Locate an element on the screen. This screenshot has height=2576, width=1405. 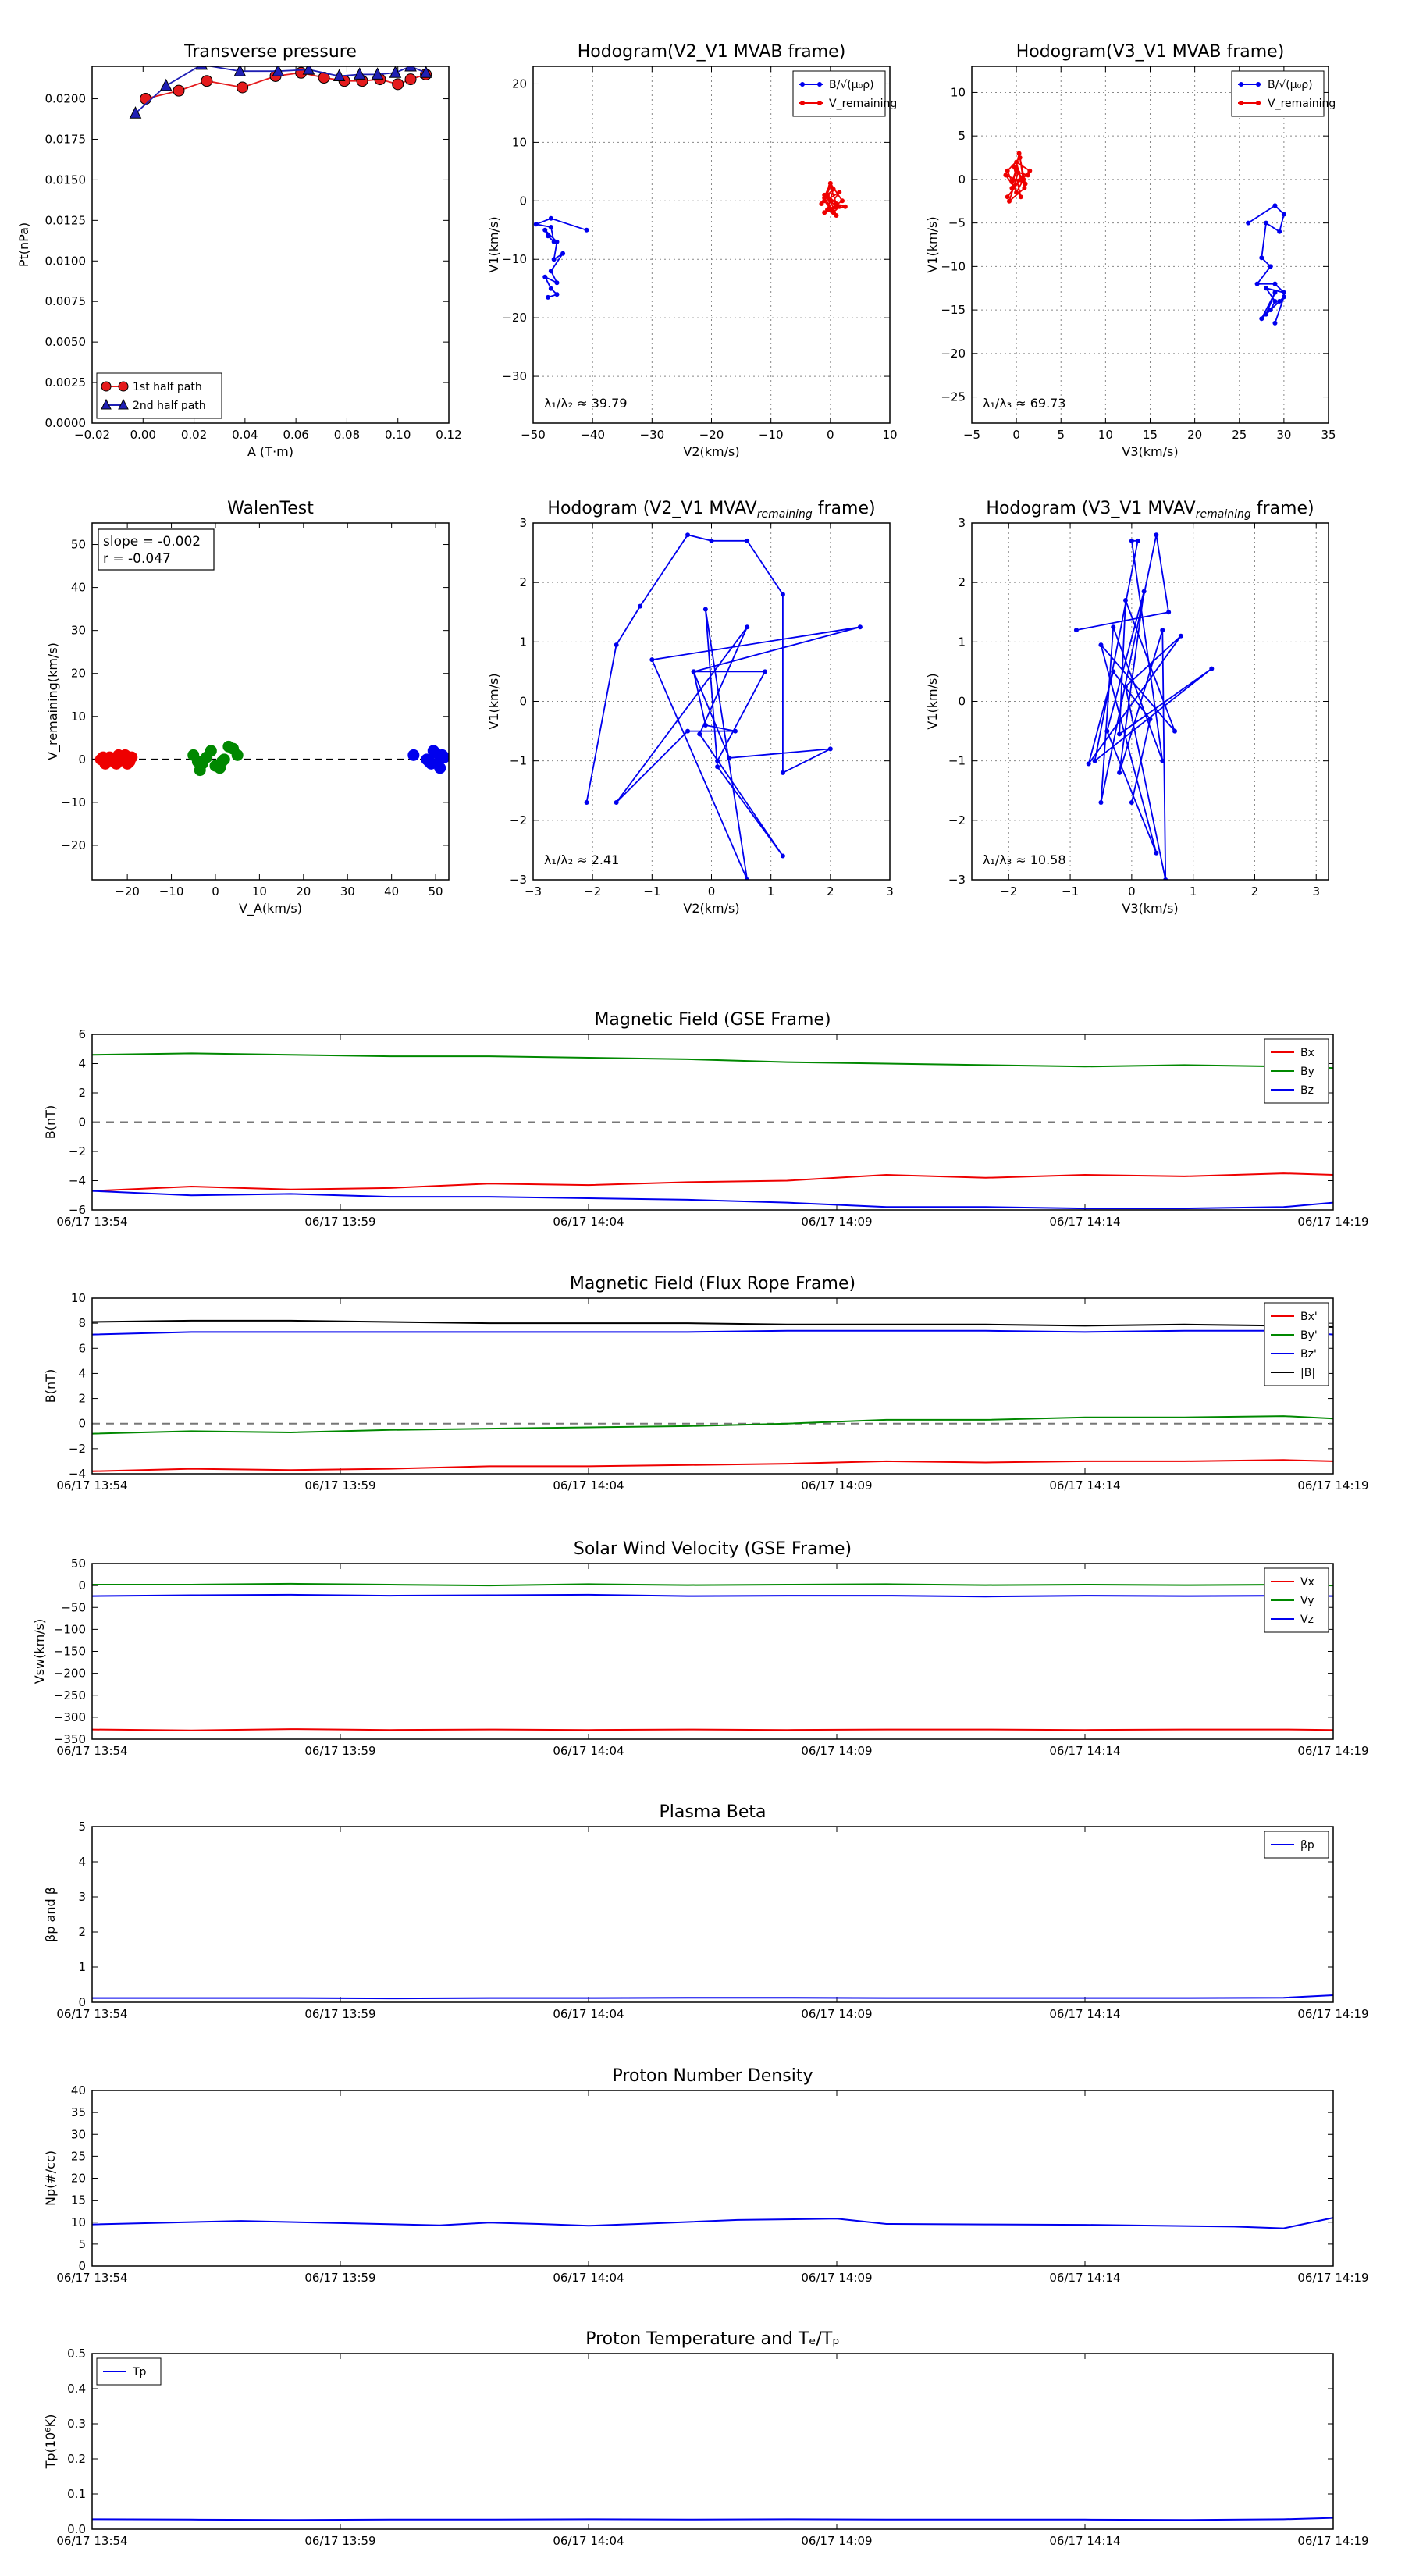
y-axis-label: Vsw(km/s) is located at coordinates (40, 1651).